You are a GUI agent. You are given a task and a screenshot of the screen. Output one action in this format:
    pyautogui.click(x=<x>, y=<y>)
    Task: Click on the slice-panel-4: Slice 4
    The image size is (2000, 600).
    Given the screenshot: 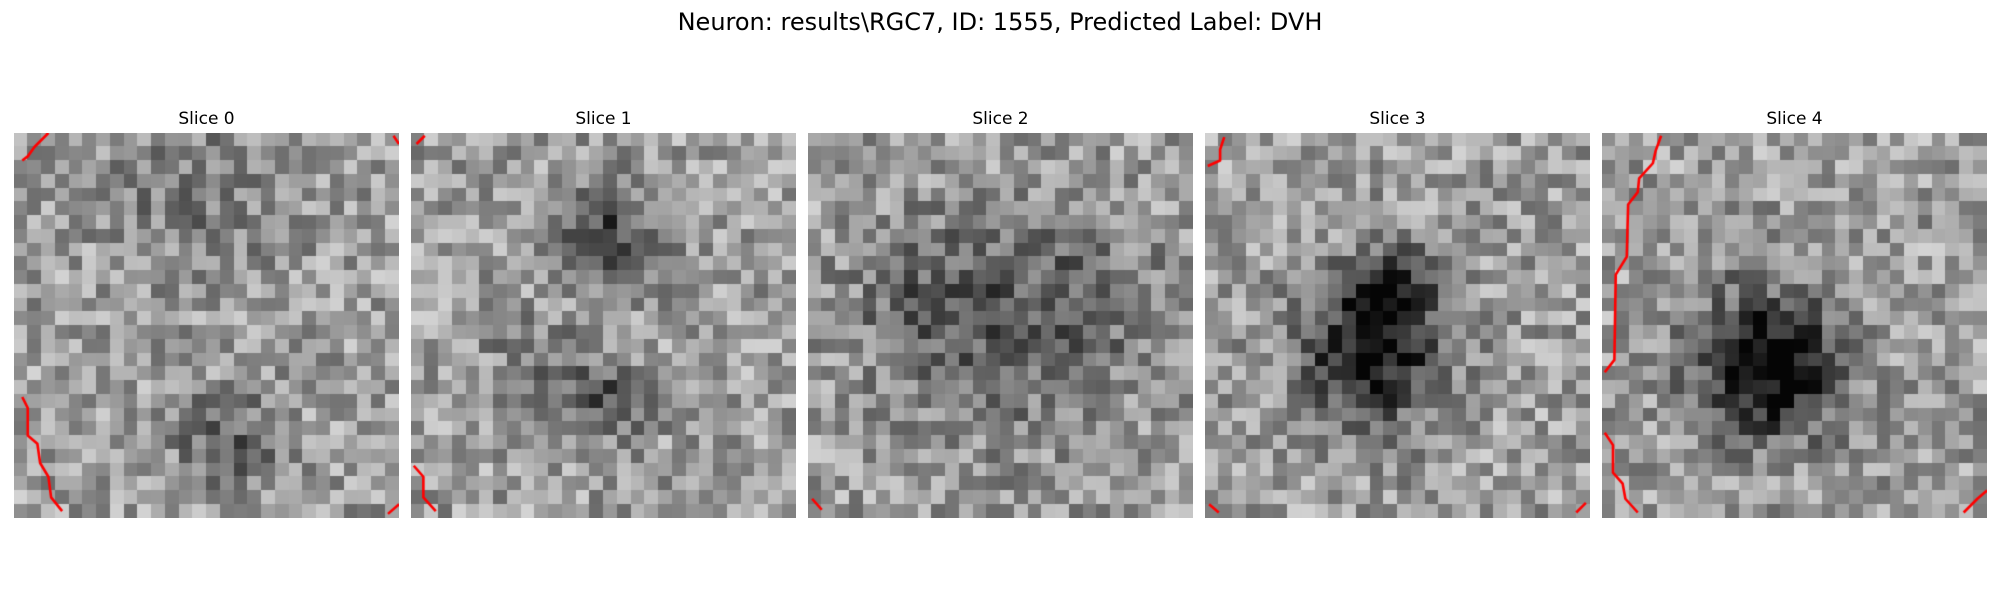 What is the action you would take?
    pyautogui.click(x=1794, y=313)
    